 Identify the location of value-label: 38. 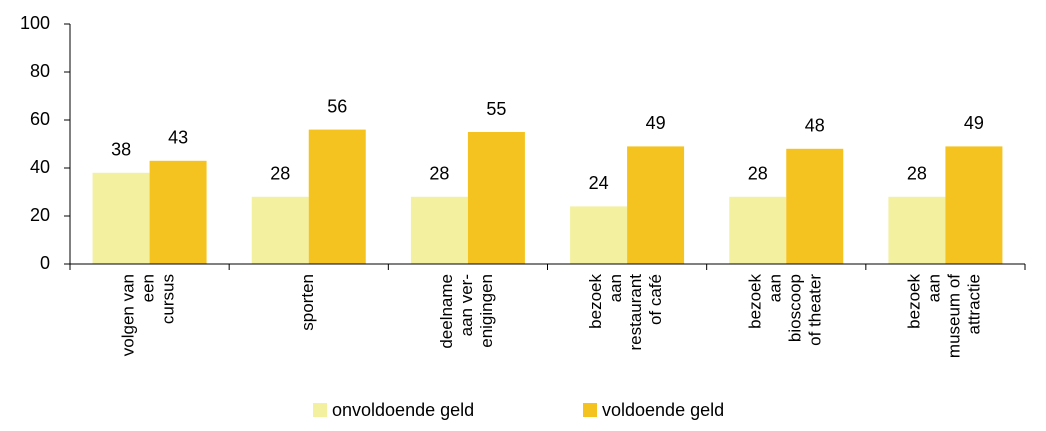
(121, 150).